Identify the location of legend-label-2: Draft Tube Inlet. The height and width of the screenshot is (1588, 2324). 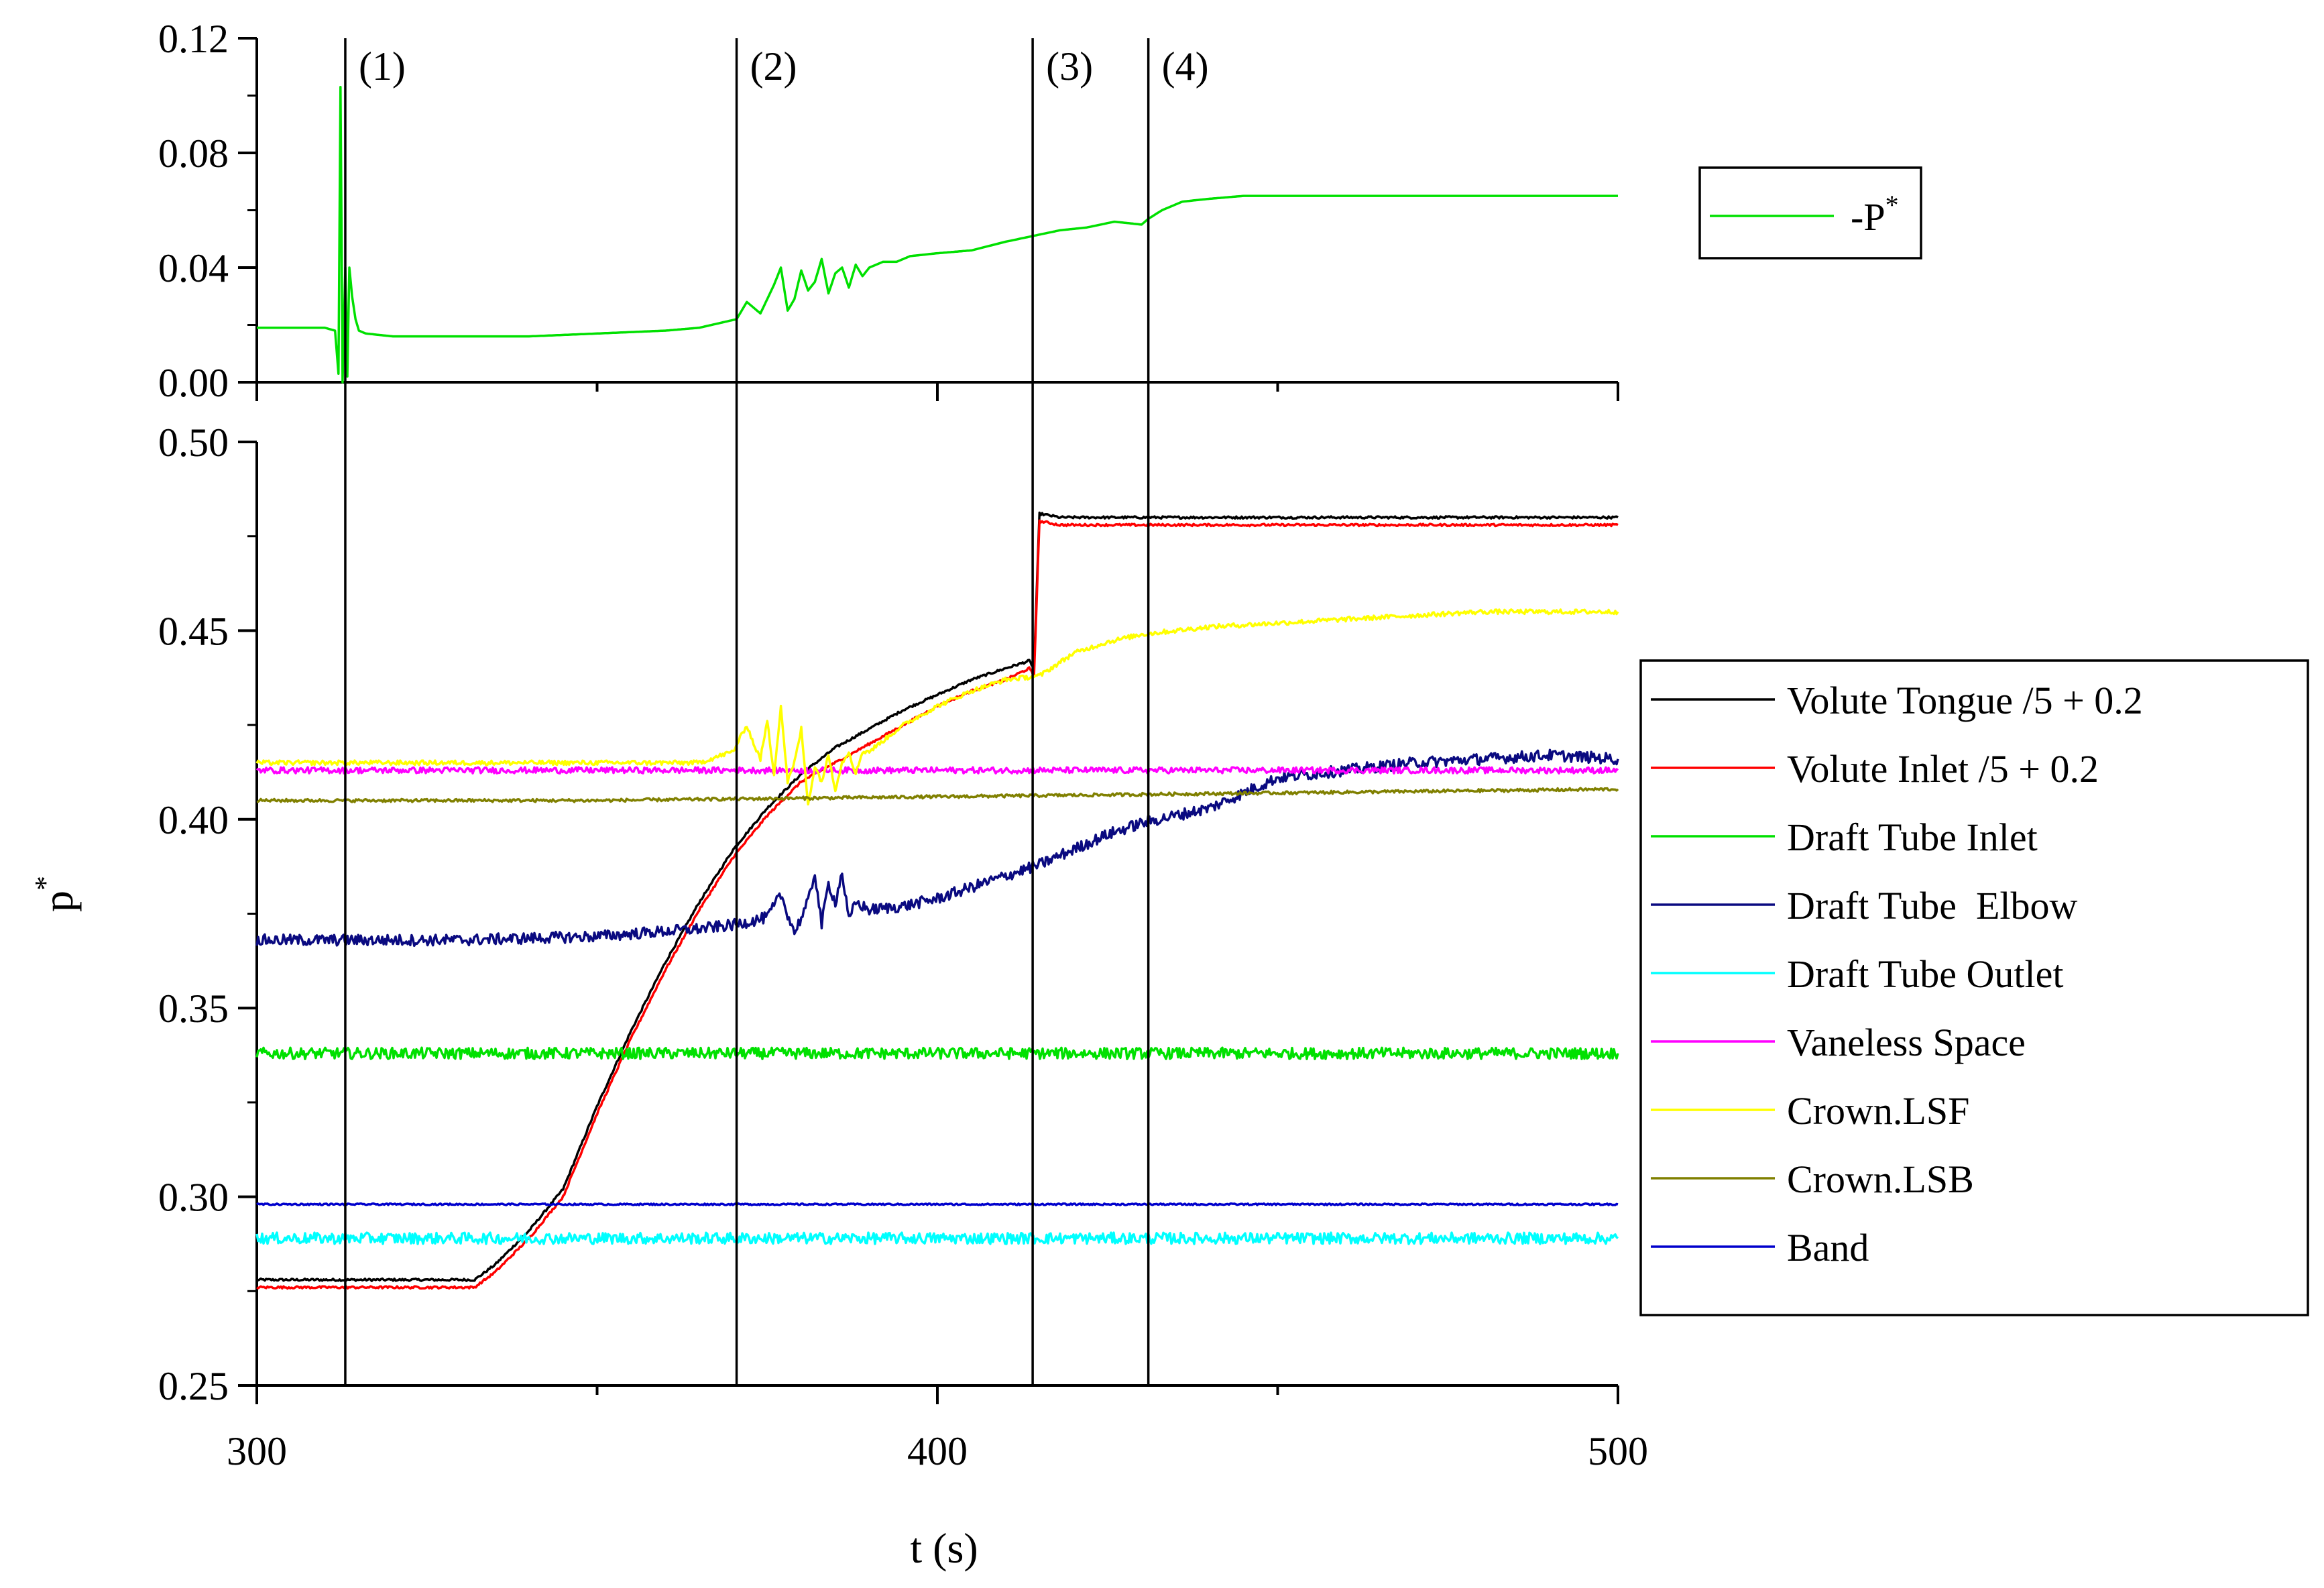
(1912, 837).